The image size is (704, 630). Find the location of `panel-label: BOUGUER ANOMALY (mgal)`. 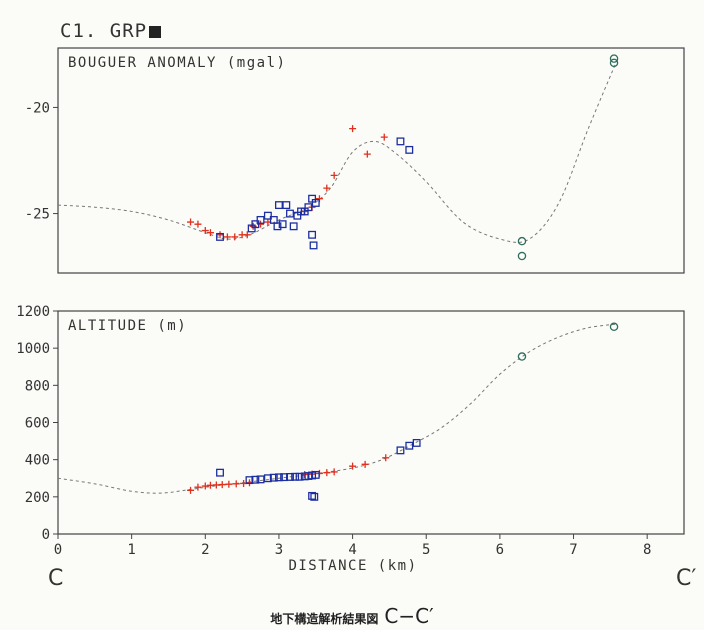

panel-label: BOUGUER ANOMALY (mgal) is located at coordinates (177, 63).